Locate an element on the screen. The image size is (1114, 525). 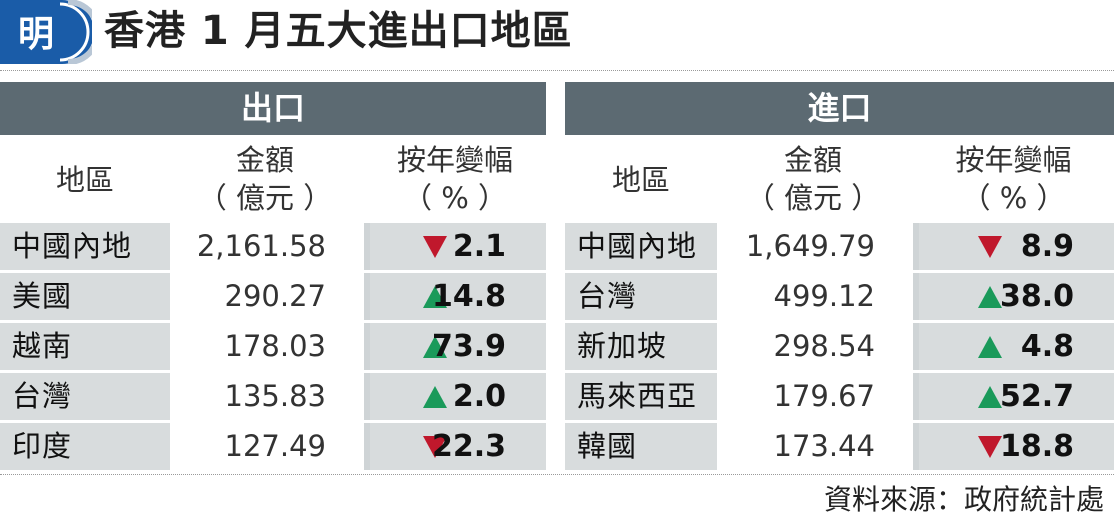
table-row: 新加坡 298.54 4.8 is located at coordinates (839, 346).